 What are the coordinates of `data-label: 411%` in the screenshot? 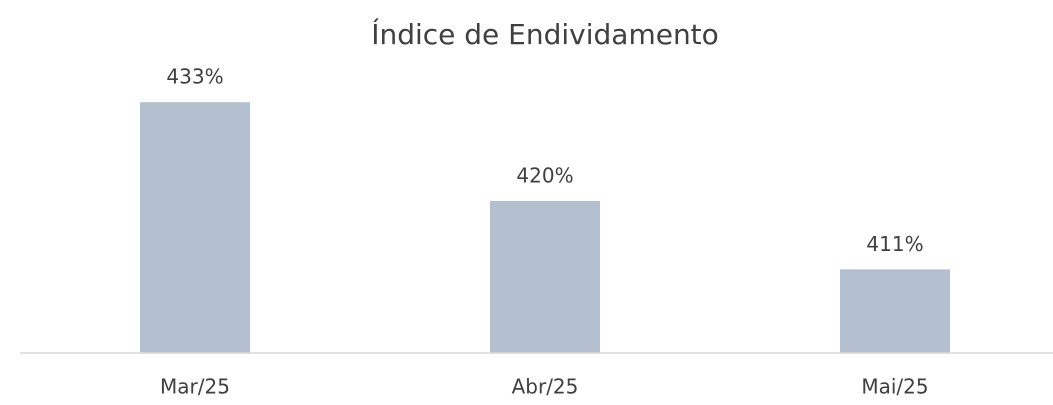 It's located at (894, 244).